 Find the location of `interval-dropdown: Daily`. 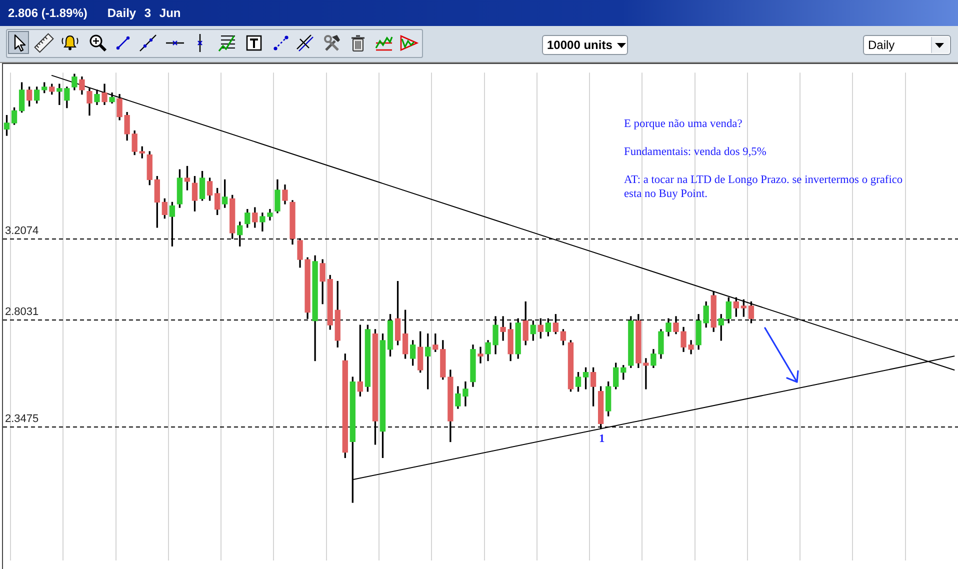

interval-dropdown: Daily is located at coordinates (907, 45).